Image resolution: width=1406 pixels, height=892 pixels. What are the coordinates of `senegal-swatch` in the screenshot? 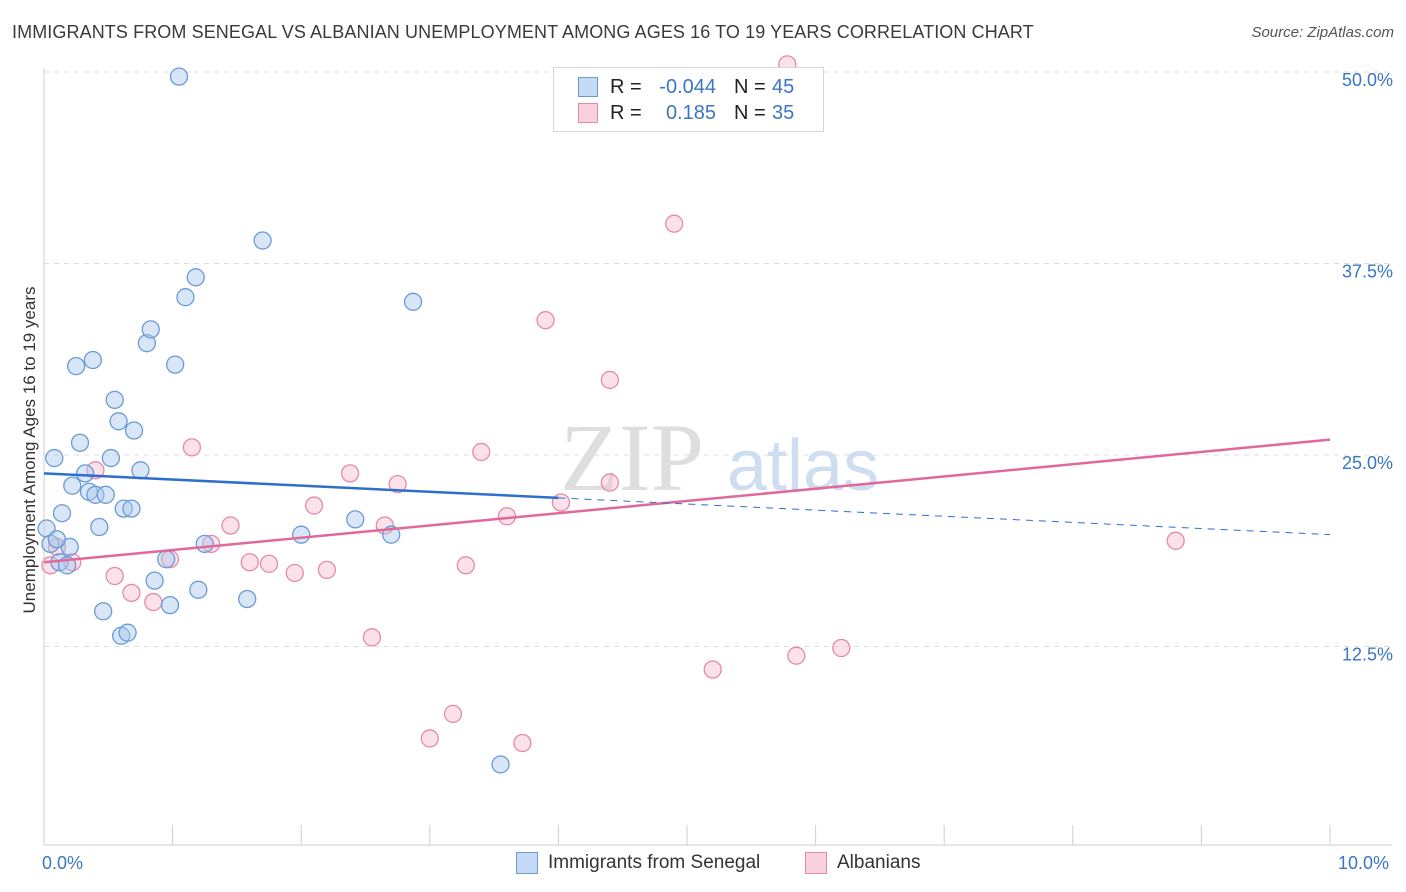 It's located at (588, 87).